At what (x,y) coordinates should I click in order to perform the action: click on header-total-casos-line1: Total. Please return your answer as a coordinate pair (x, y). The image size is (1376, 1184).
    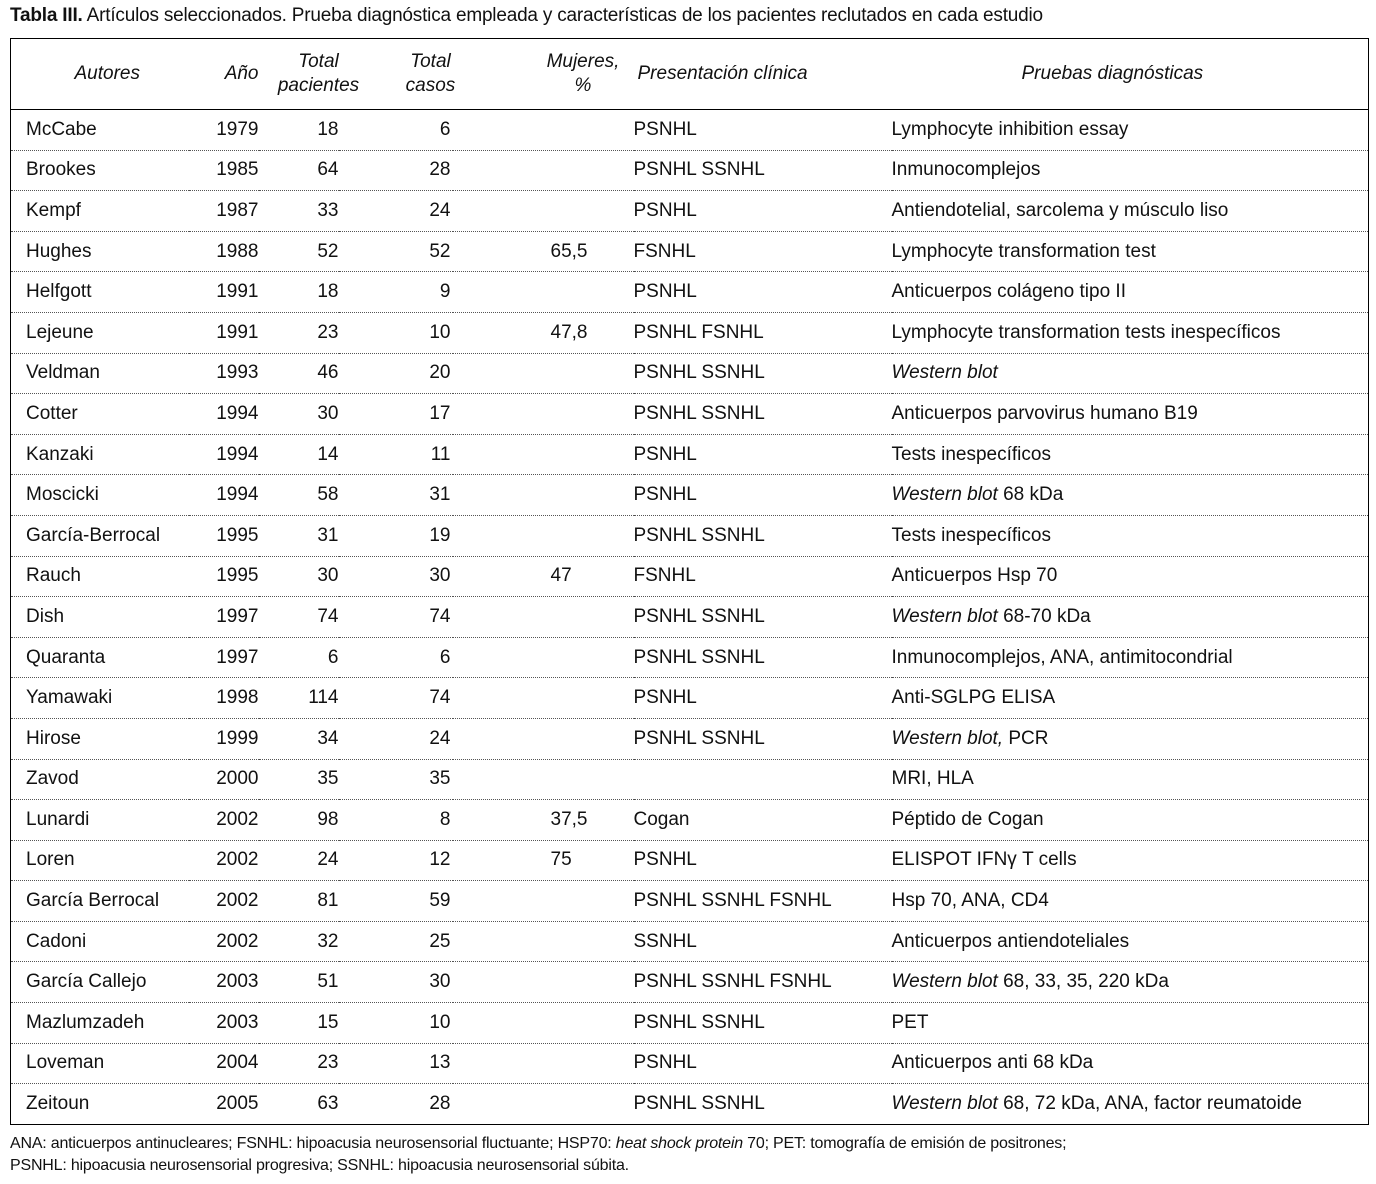
    Looking at the image, I should click on (430, 61).